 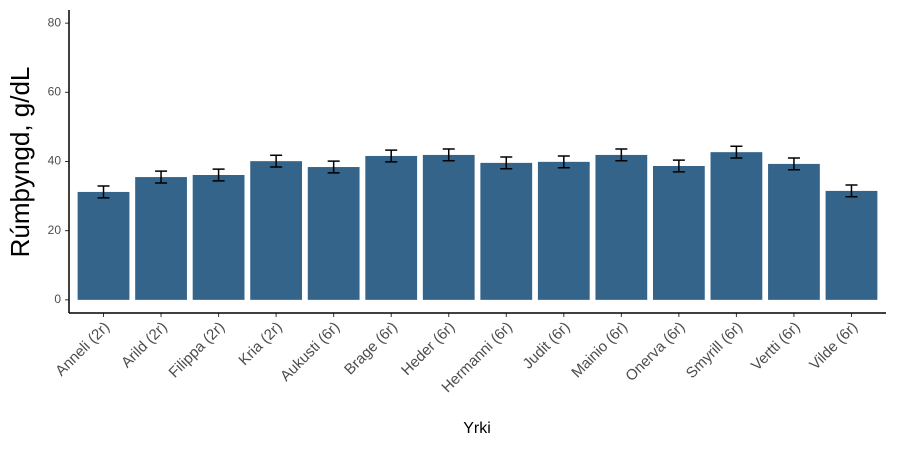 What do you see at coordinates (833, 346) in the screenshot?
I see `x-tick-label: Vilde (6r)` at bounding box center [833, 346].